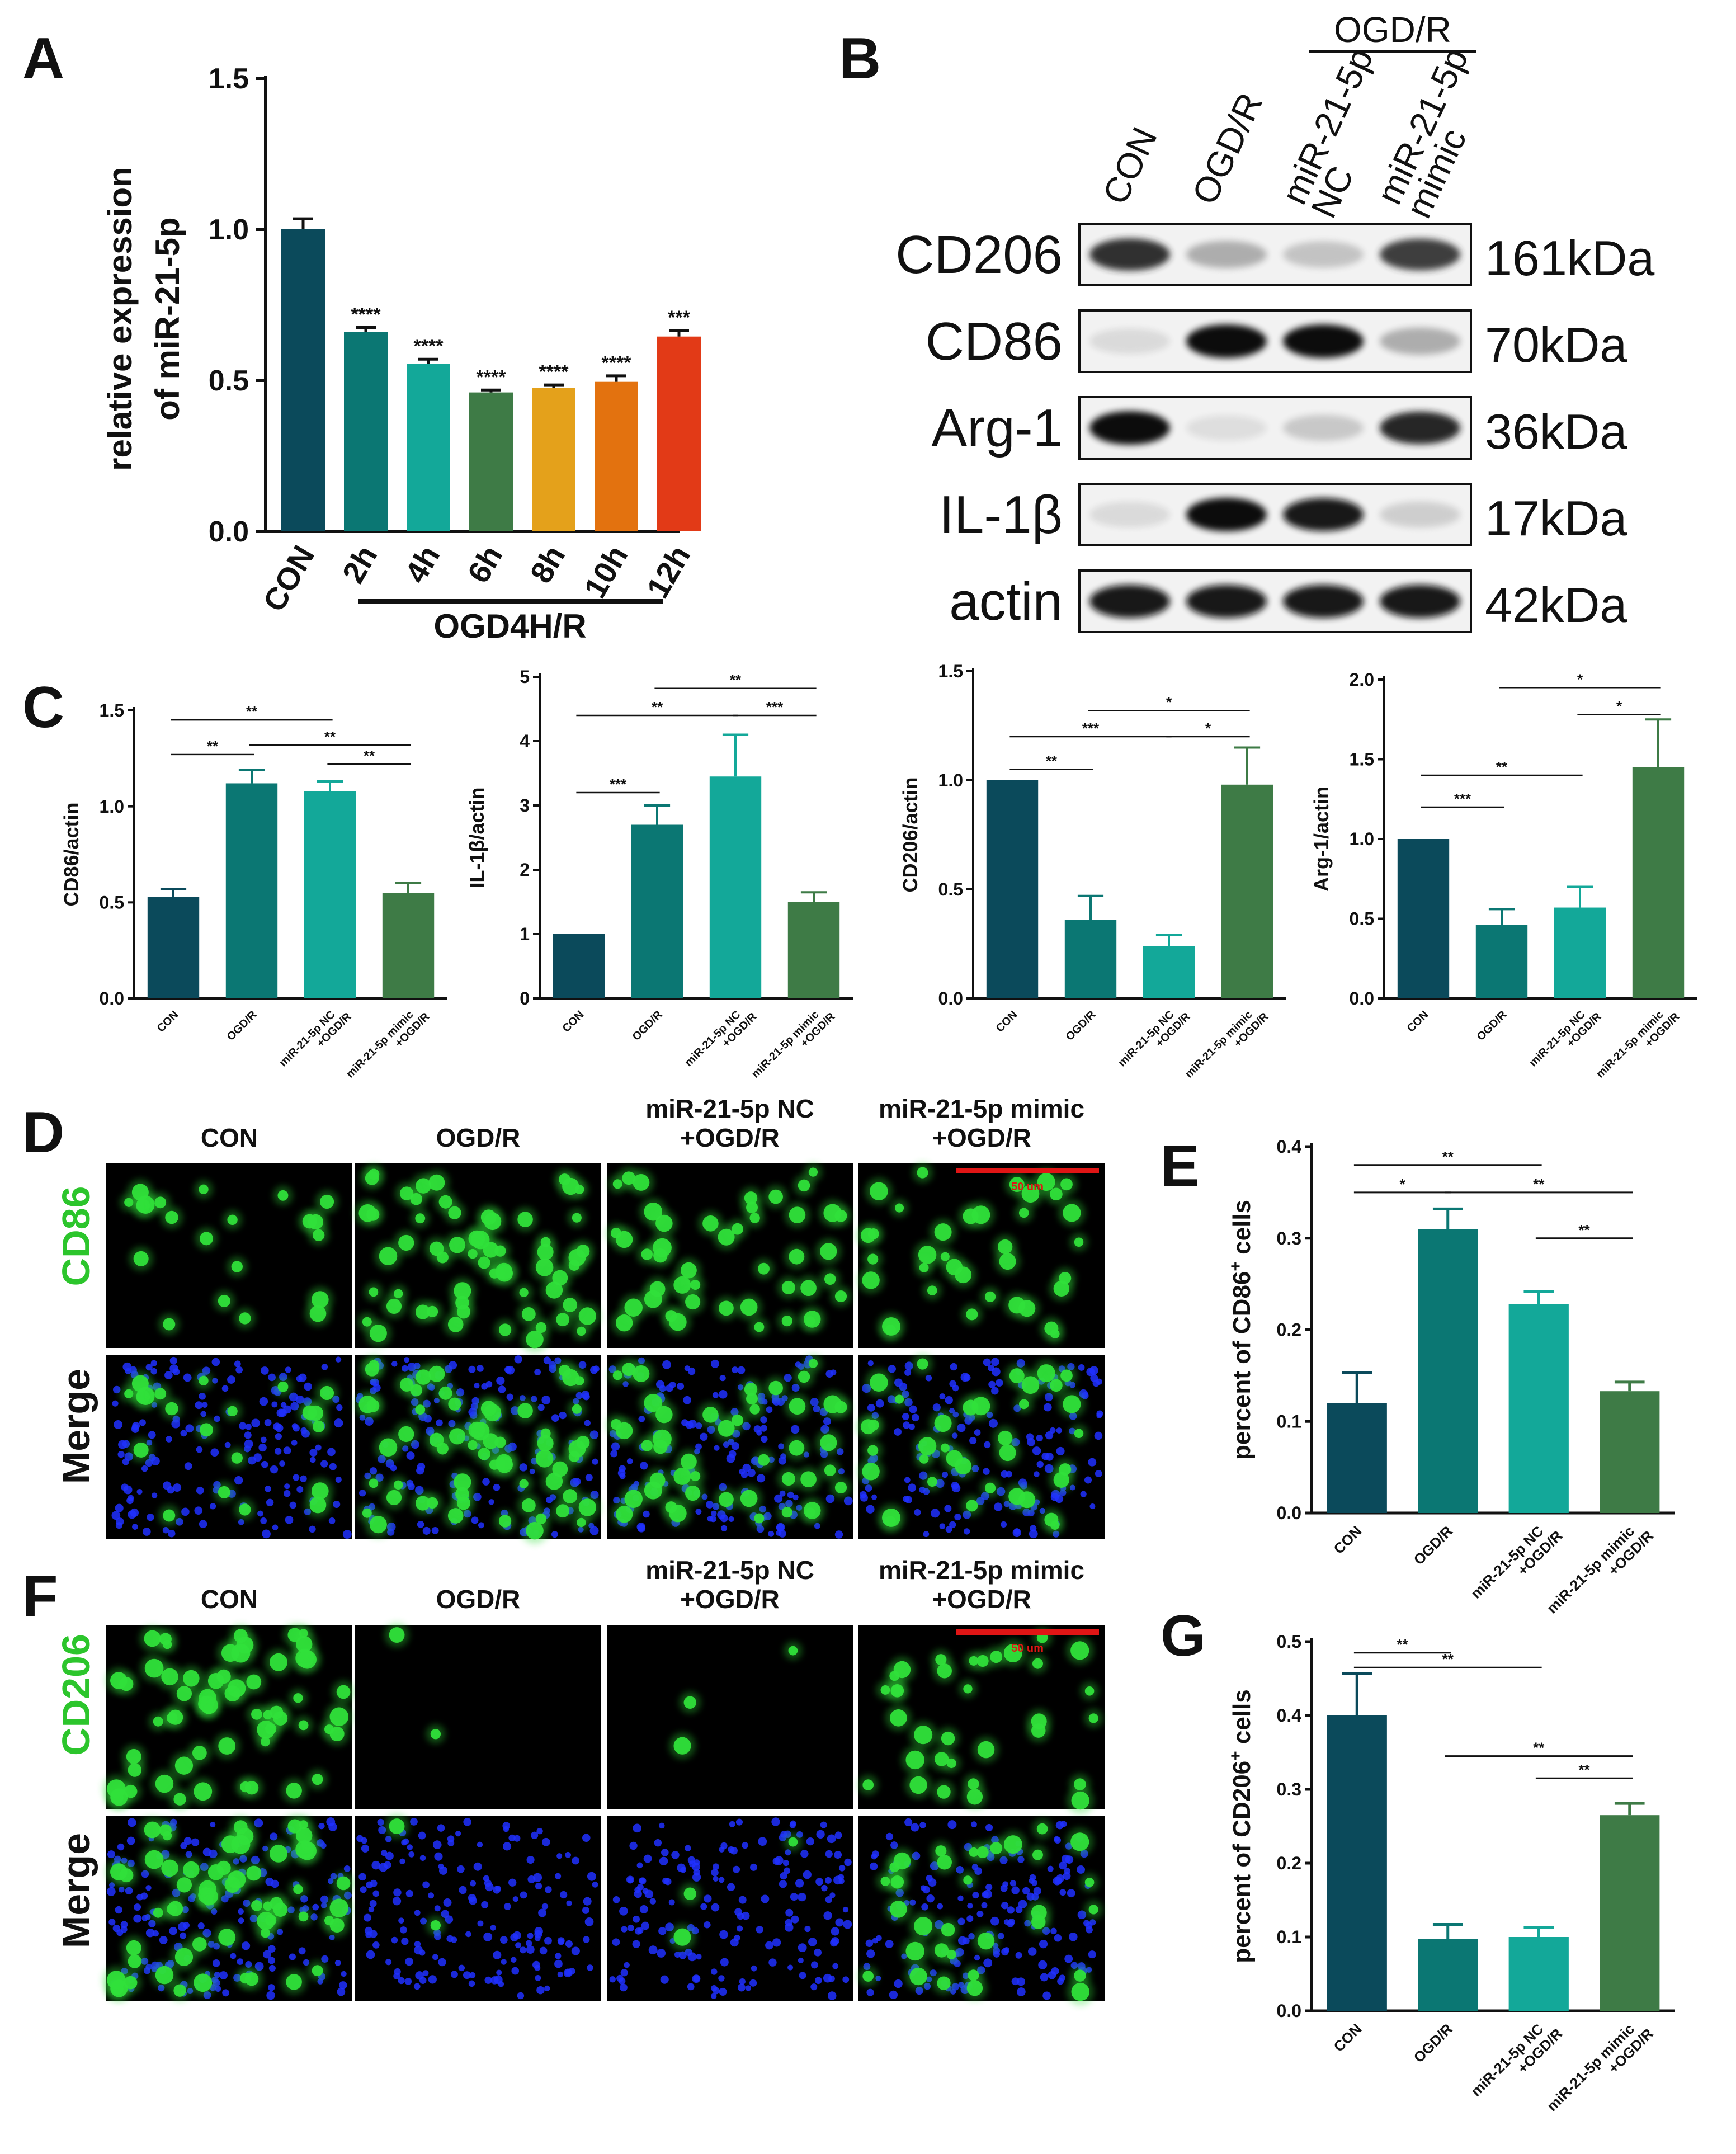  What do you see at coordinates (1600, 1571) in the screenshot?
I see `category-label: miR-21-5p mimic+OGD/R` at bounding box center [1600, 1571].